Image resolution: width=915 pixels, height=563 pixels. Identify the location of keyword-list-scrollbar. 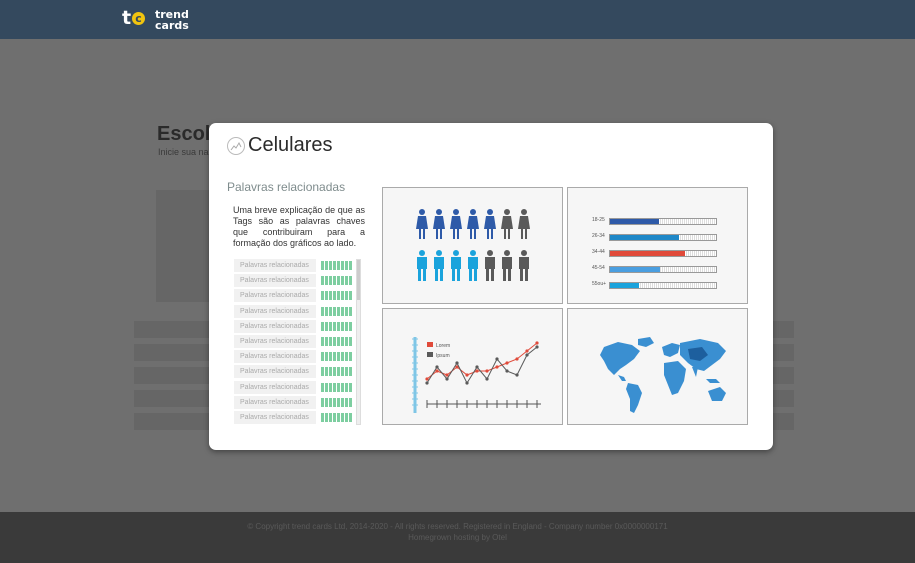
(358, 342).